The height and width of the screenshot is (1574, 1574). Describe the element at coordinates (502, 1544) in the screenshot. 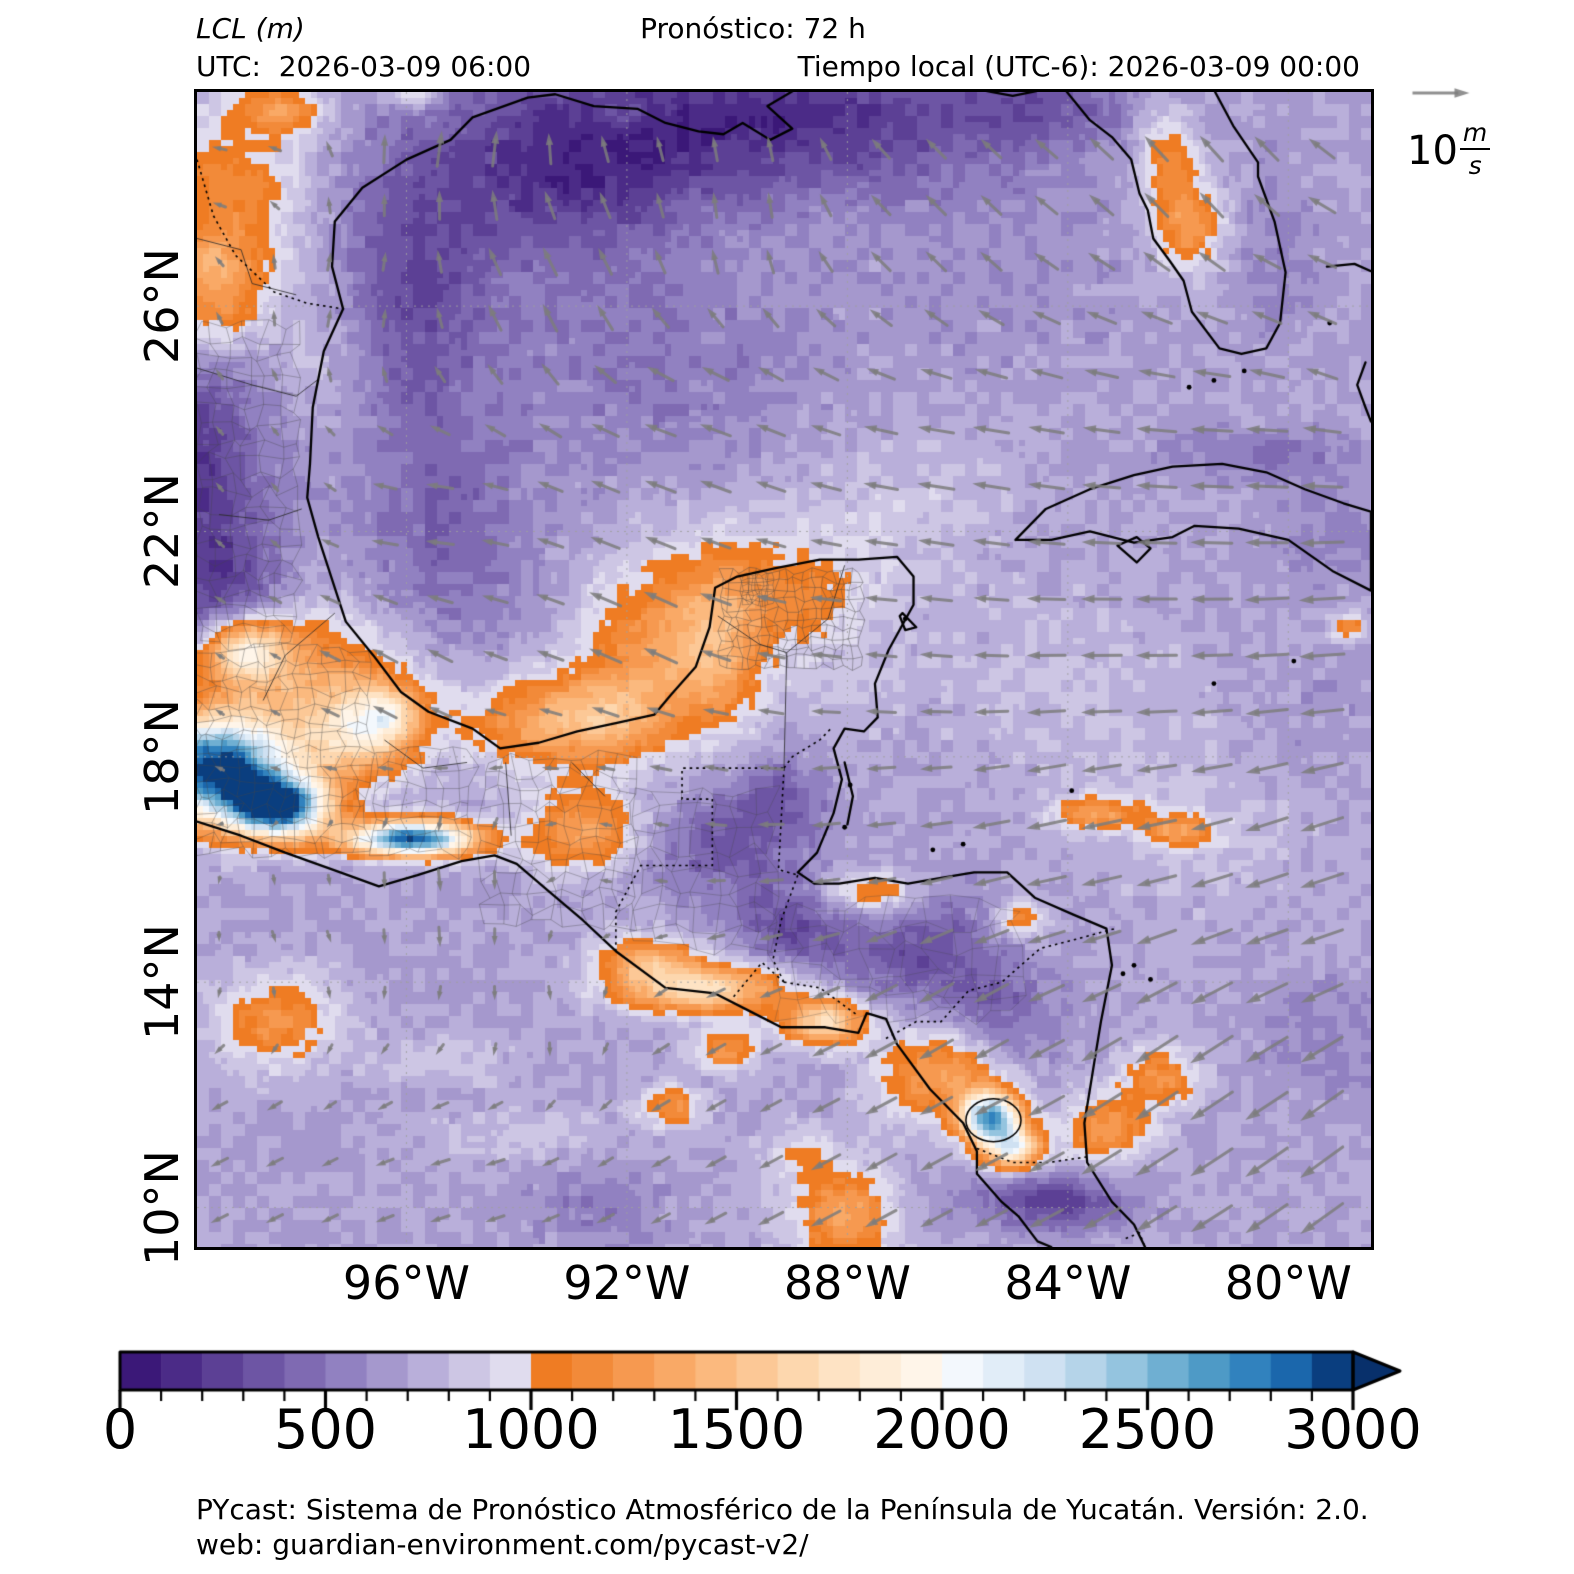

I see `footer-line2: web: guardian-environment.com/pycast-v2/` at that location.